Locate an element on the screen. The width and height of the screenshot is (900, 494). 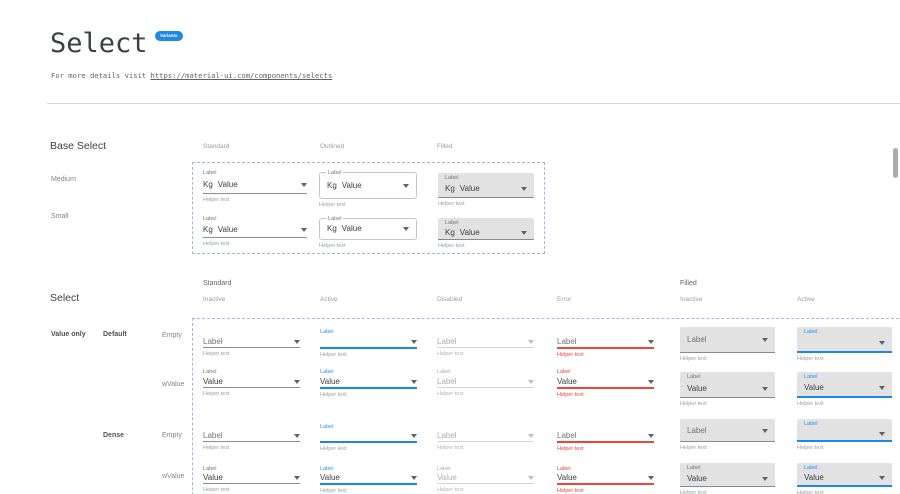
base-standard-small-select: Label Kg Value Helper text is located at coordinates (255, 231).